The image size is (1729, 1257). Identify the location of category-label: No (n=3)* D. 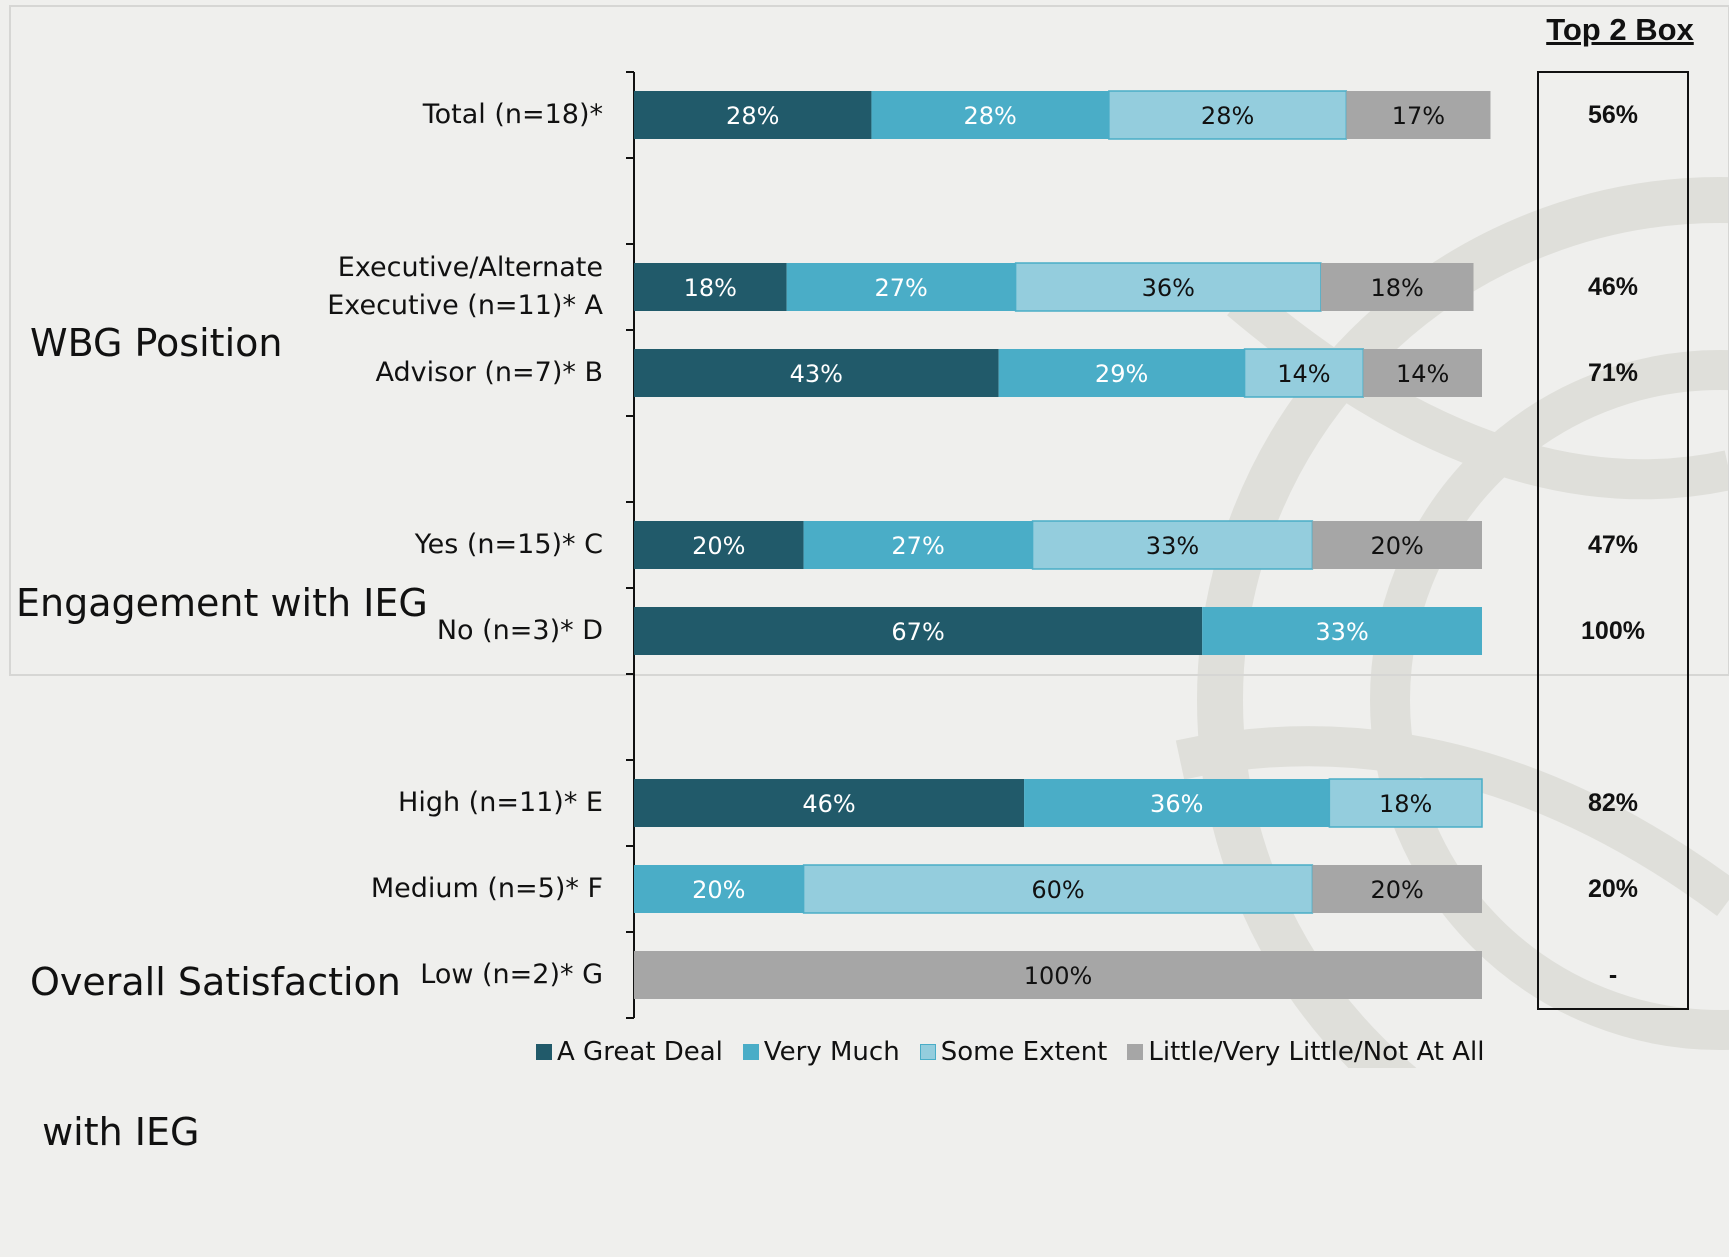
(520, 631).